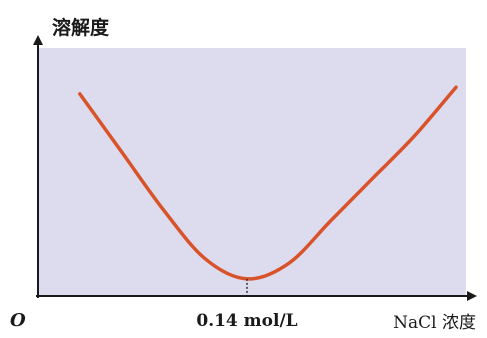 This screenshot has width=487, height=338. Describe the element at coordinates (81, 27) in the screenshot. I see `y-axis-label: 溶解度` at that location.